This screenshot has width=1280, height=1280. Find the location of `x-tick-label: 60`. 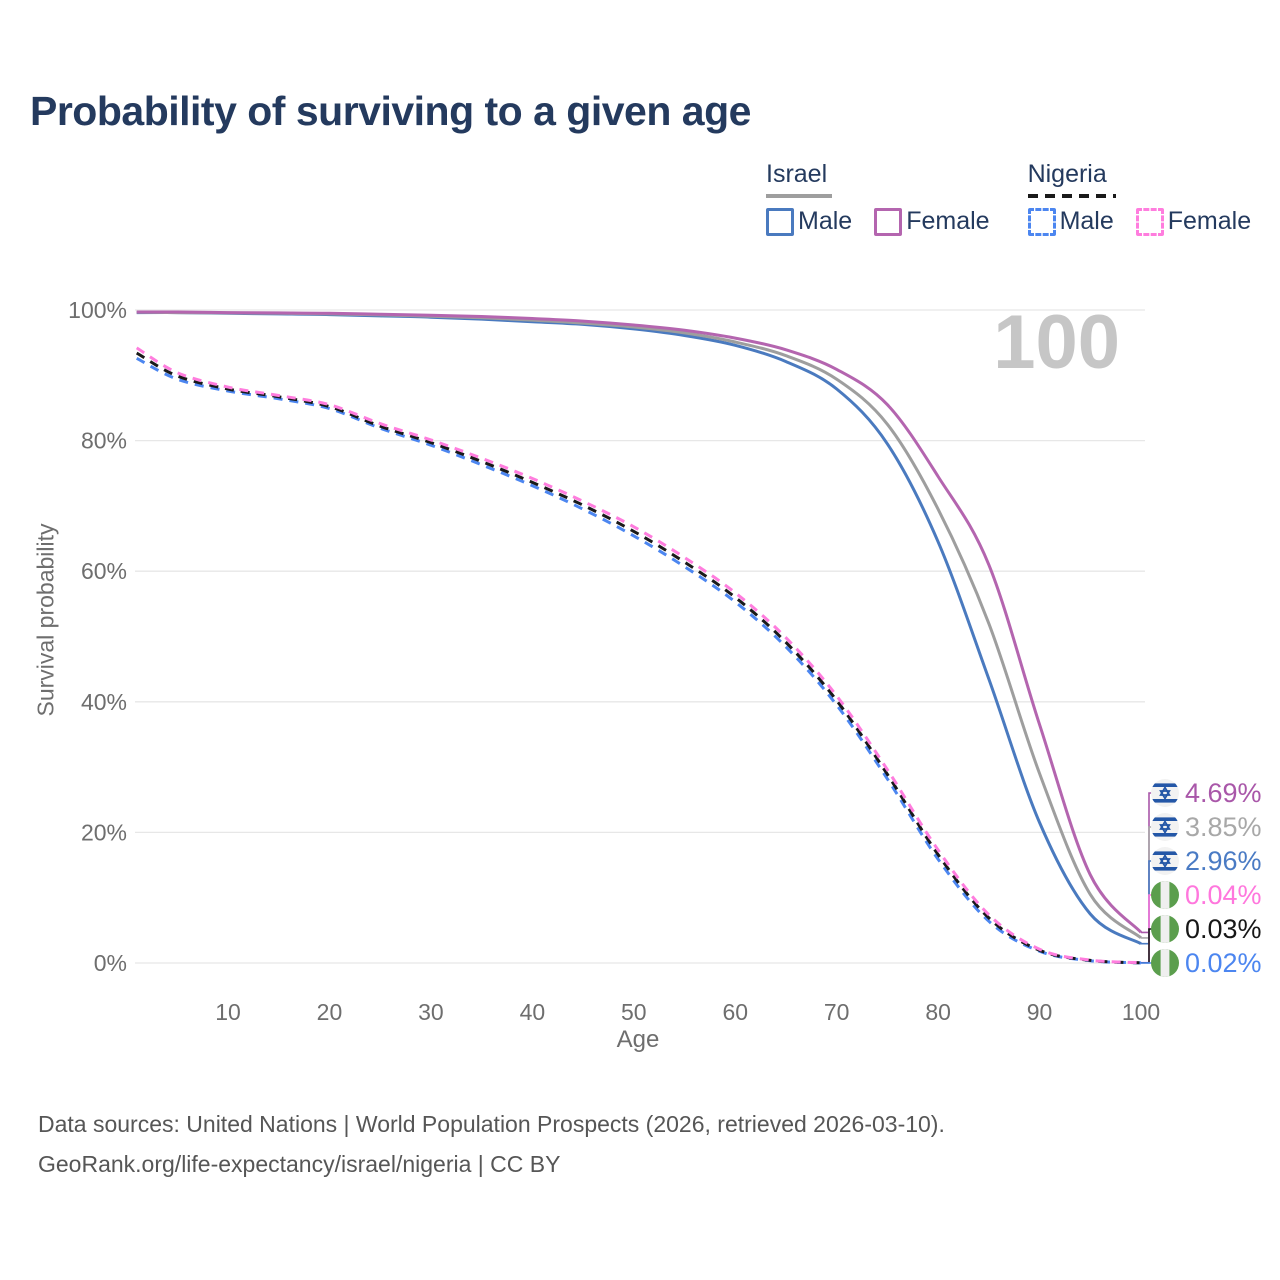

x-tick-label: 60 is located at coordinates (735, 1012).